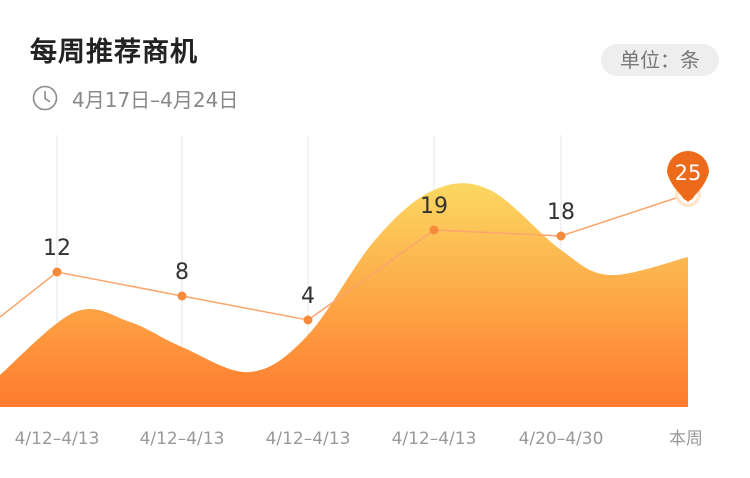 The image size is (750, 478). What do you see at coordinates (308, 296) in the screenshot?
I see `data-label: 4` at bounding box center [308, 296].